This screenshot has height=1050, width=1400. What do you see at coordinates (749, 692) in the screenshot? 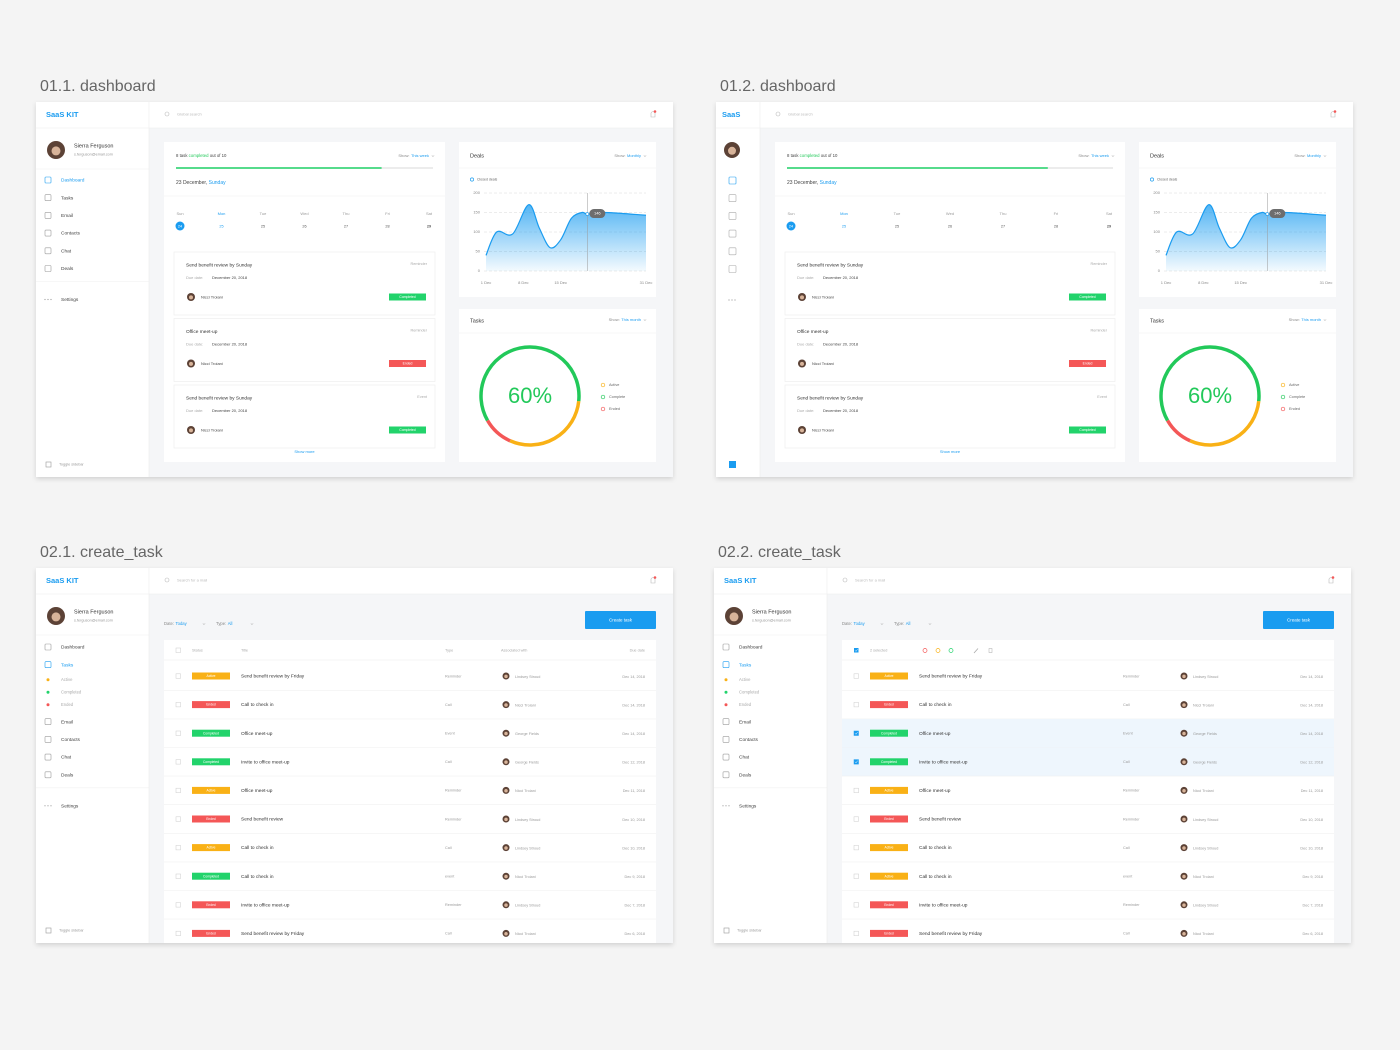
I see `nav-sub-item: Completed` at bounding box center [749, 692].